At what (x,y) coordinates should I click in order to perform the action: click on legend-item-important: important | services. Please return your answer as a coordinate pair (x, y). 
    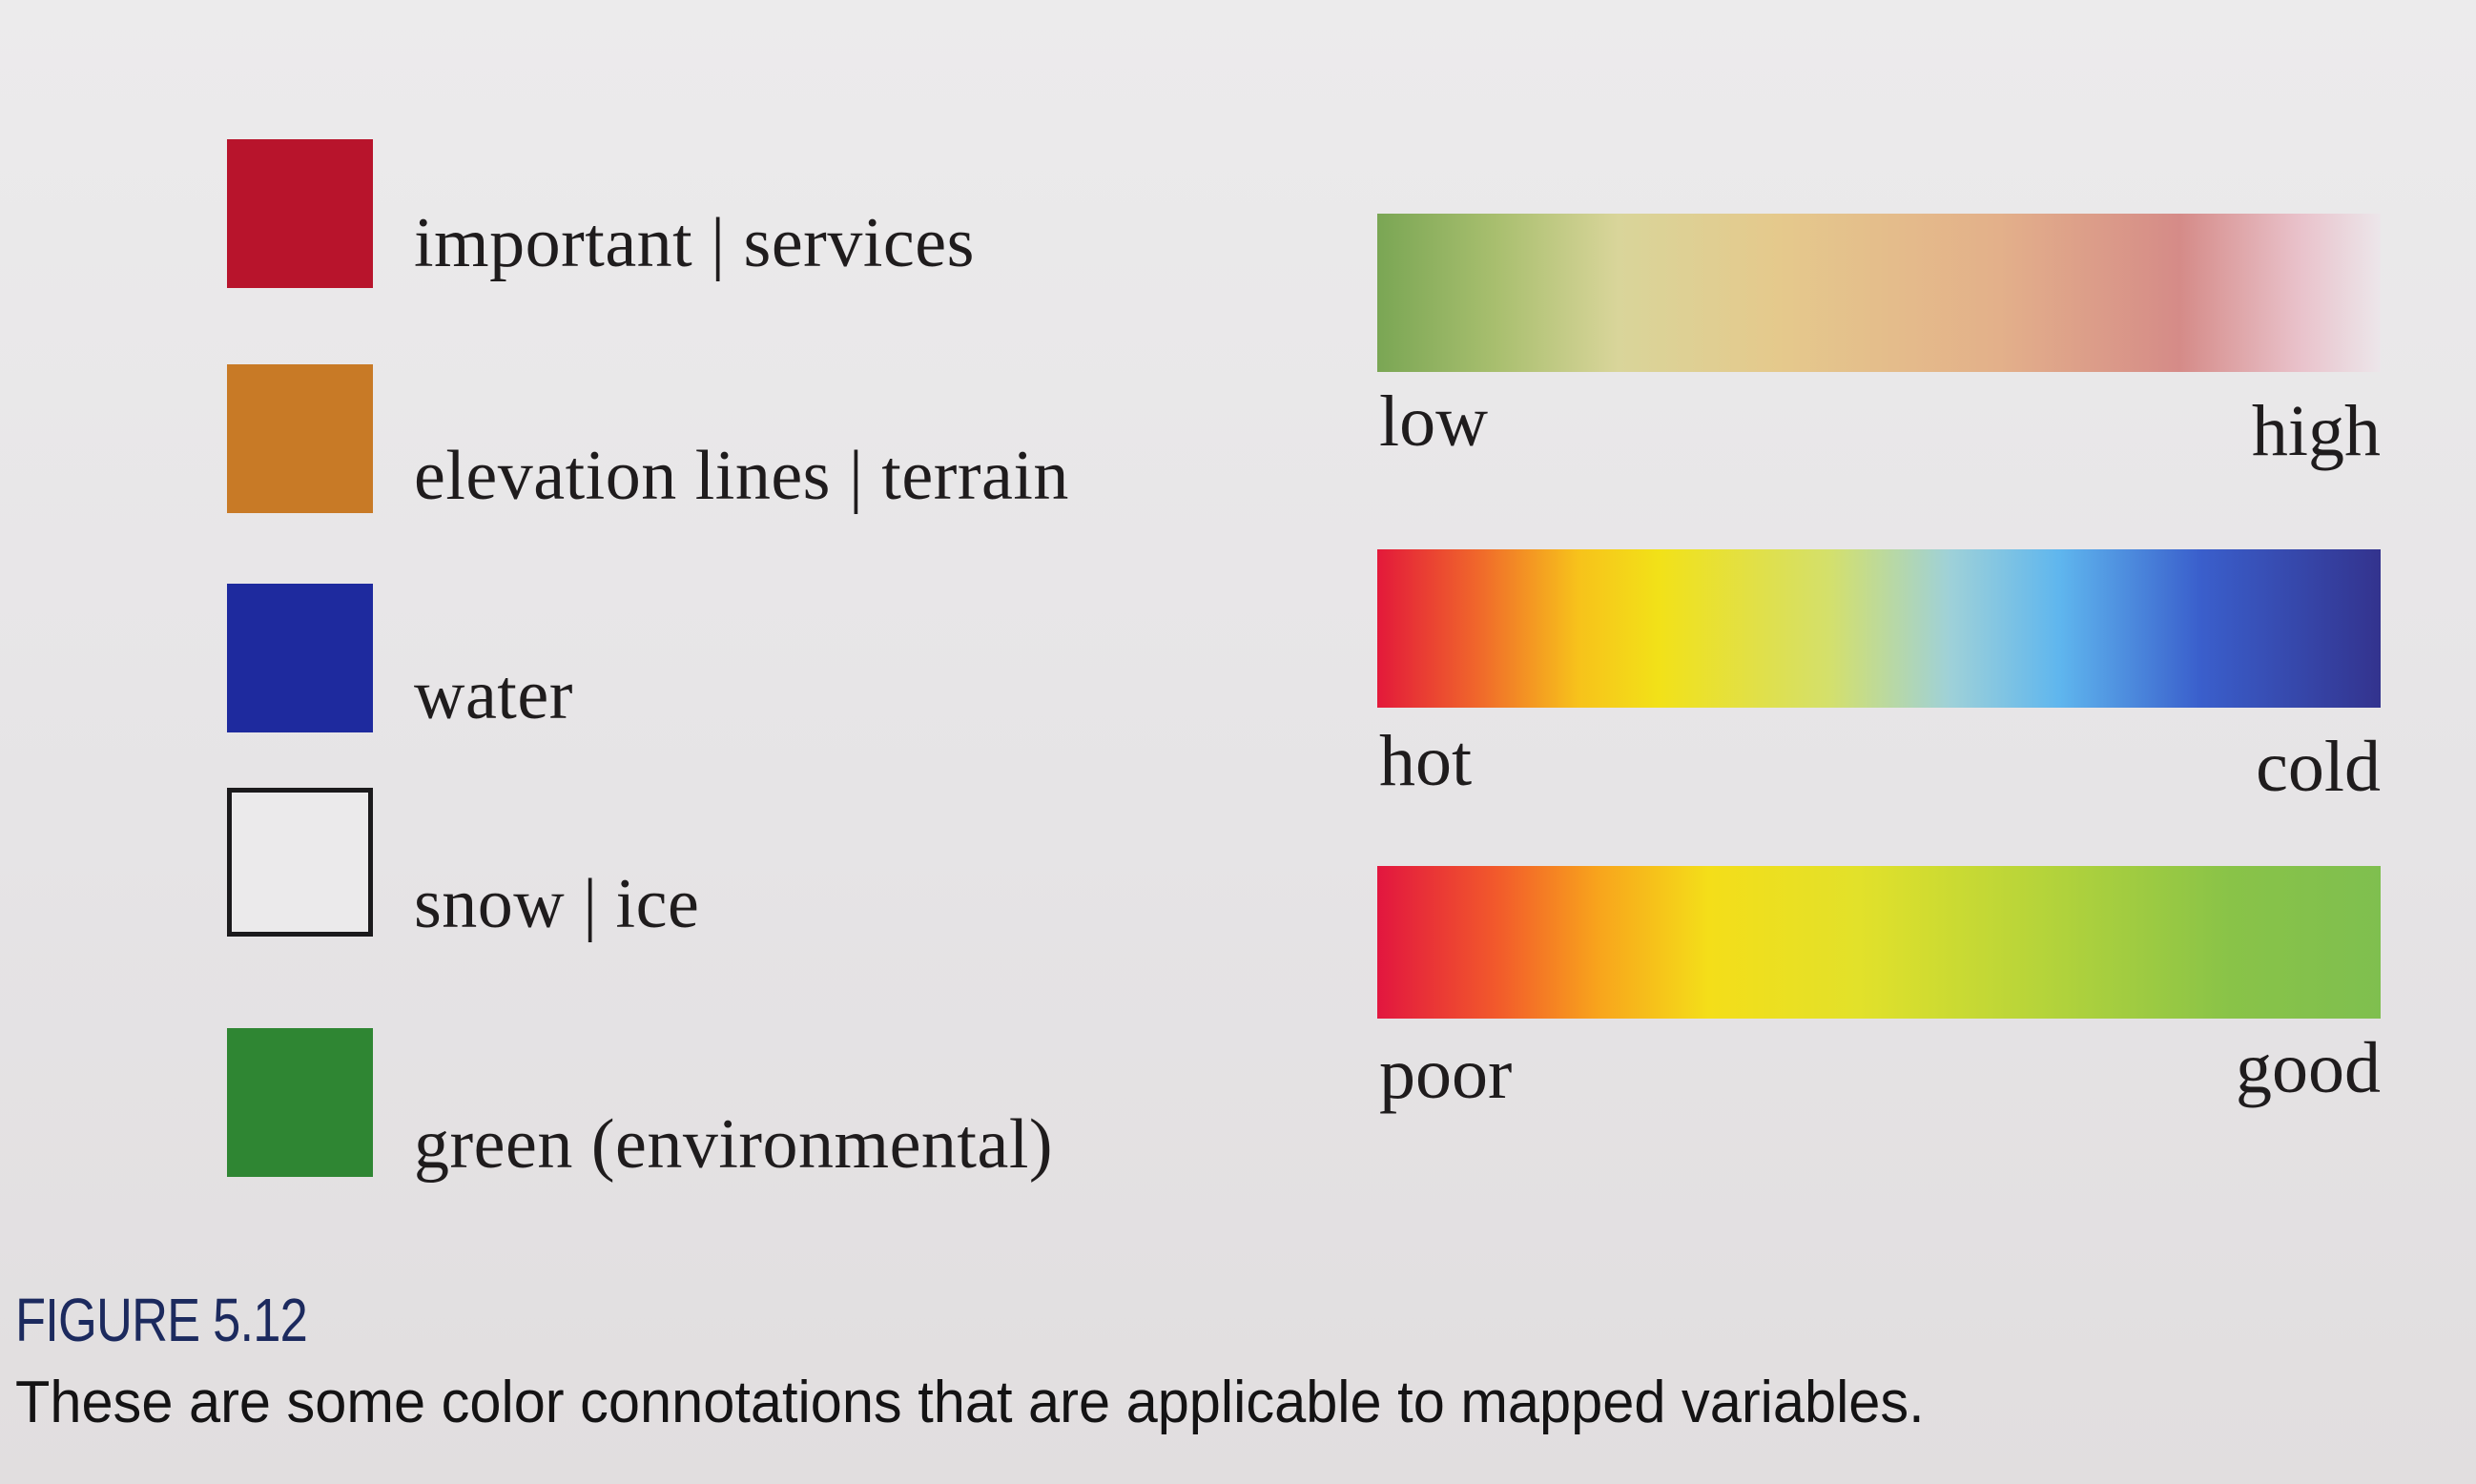
    Looking at the image, I should click on (656, 215).